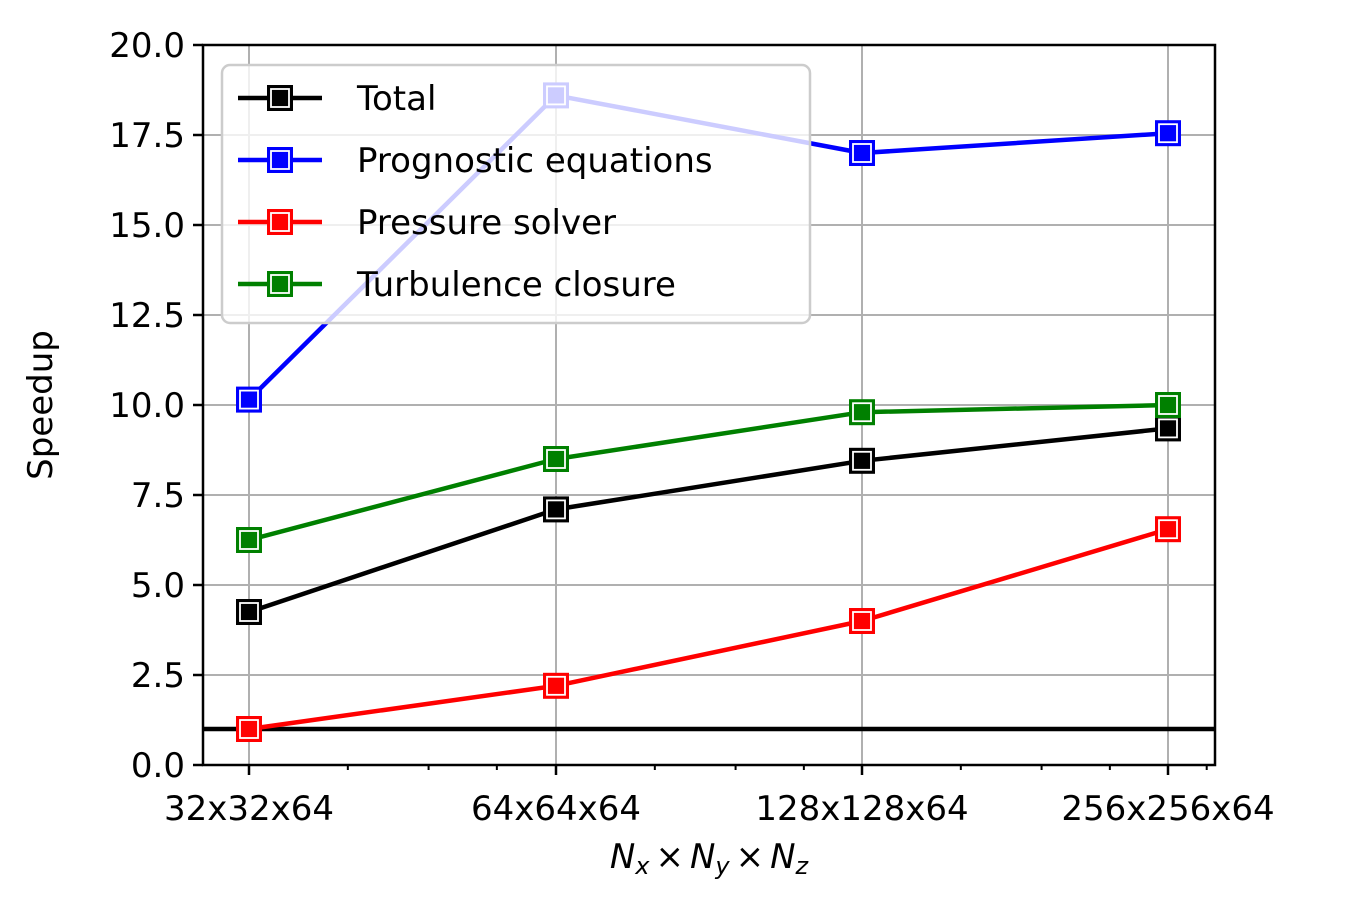  I want to click on x-tick-label: 32x32x64, so click(249, 809).